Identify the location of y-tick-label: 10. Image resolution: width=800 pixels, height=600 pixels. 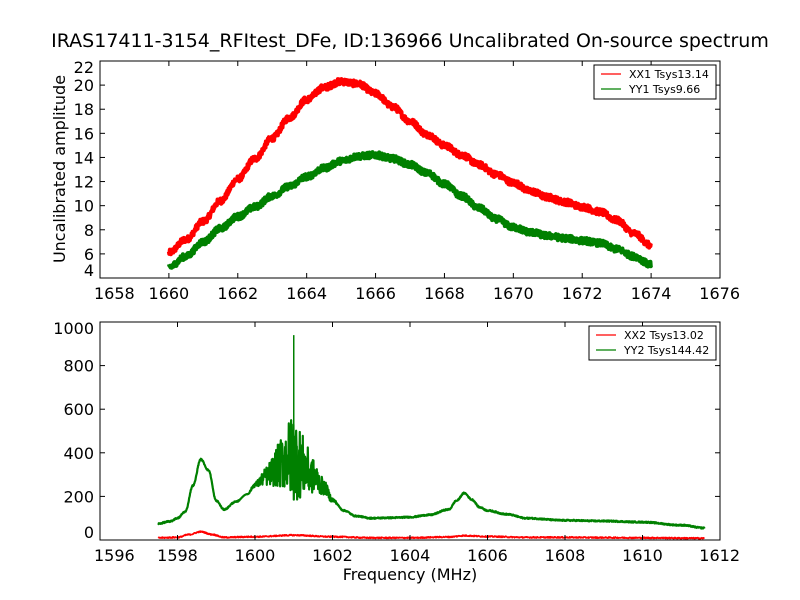
(84, 206).